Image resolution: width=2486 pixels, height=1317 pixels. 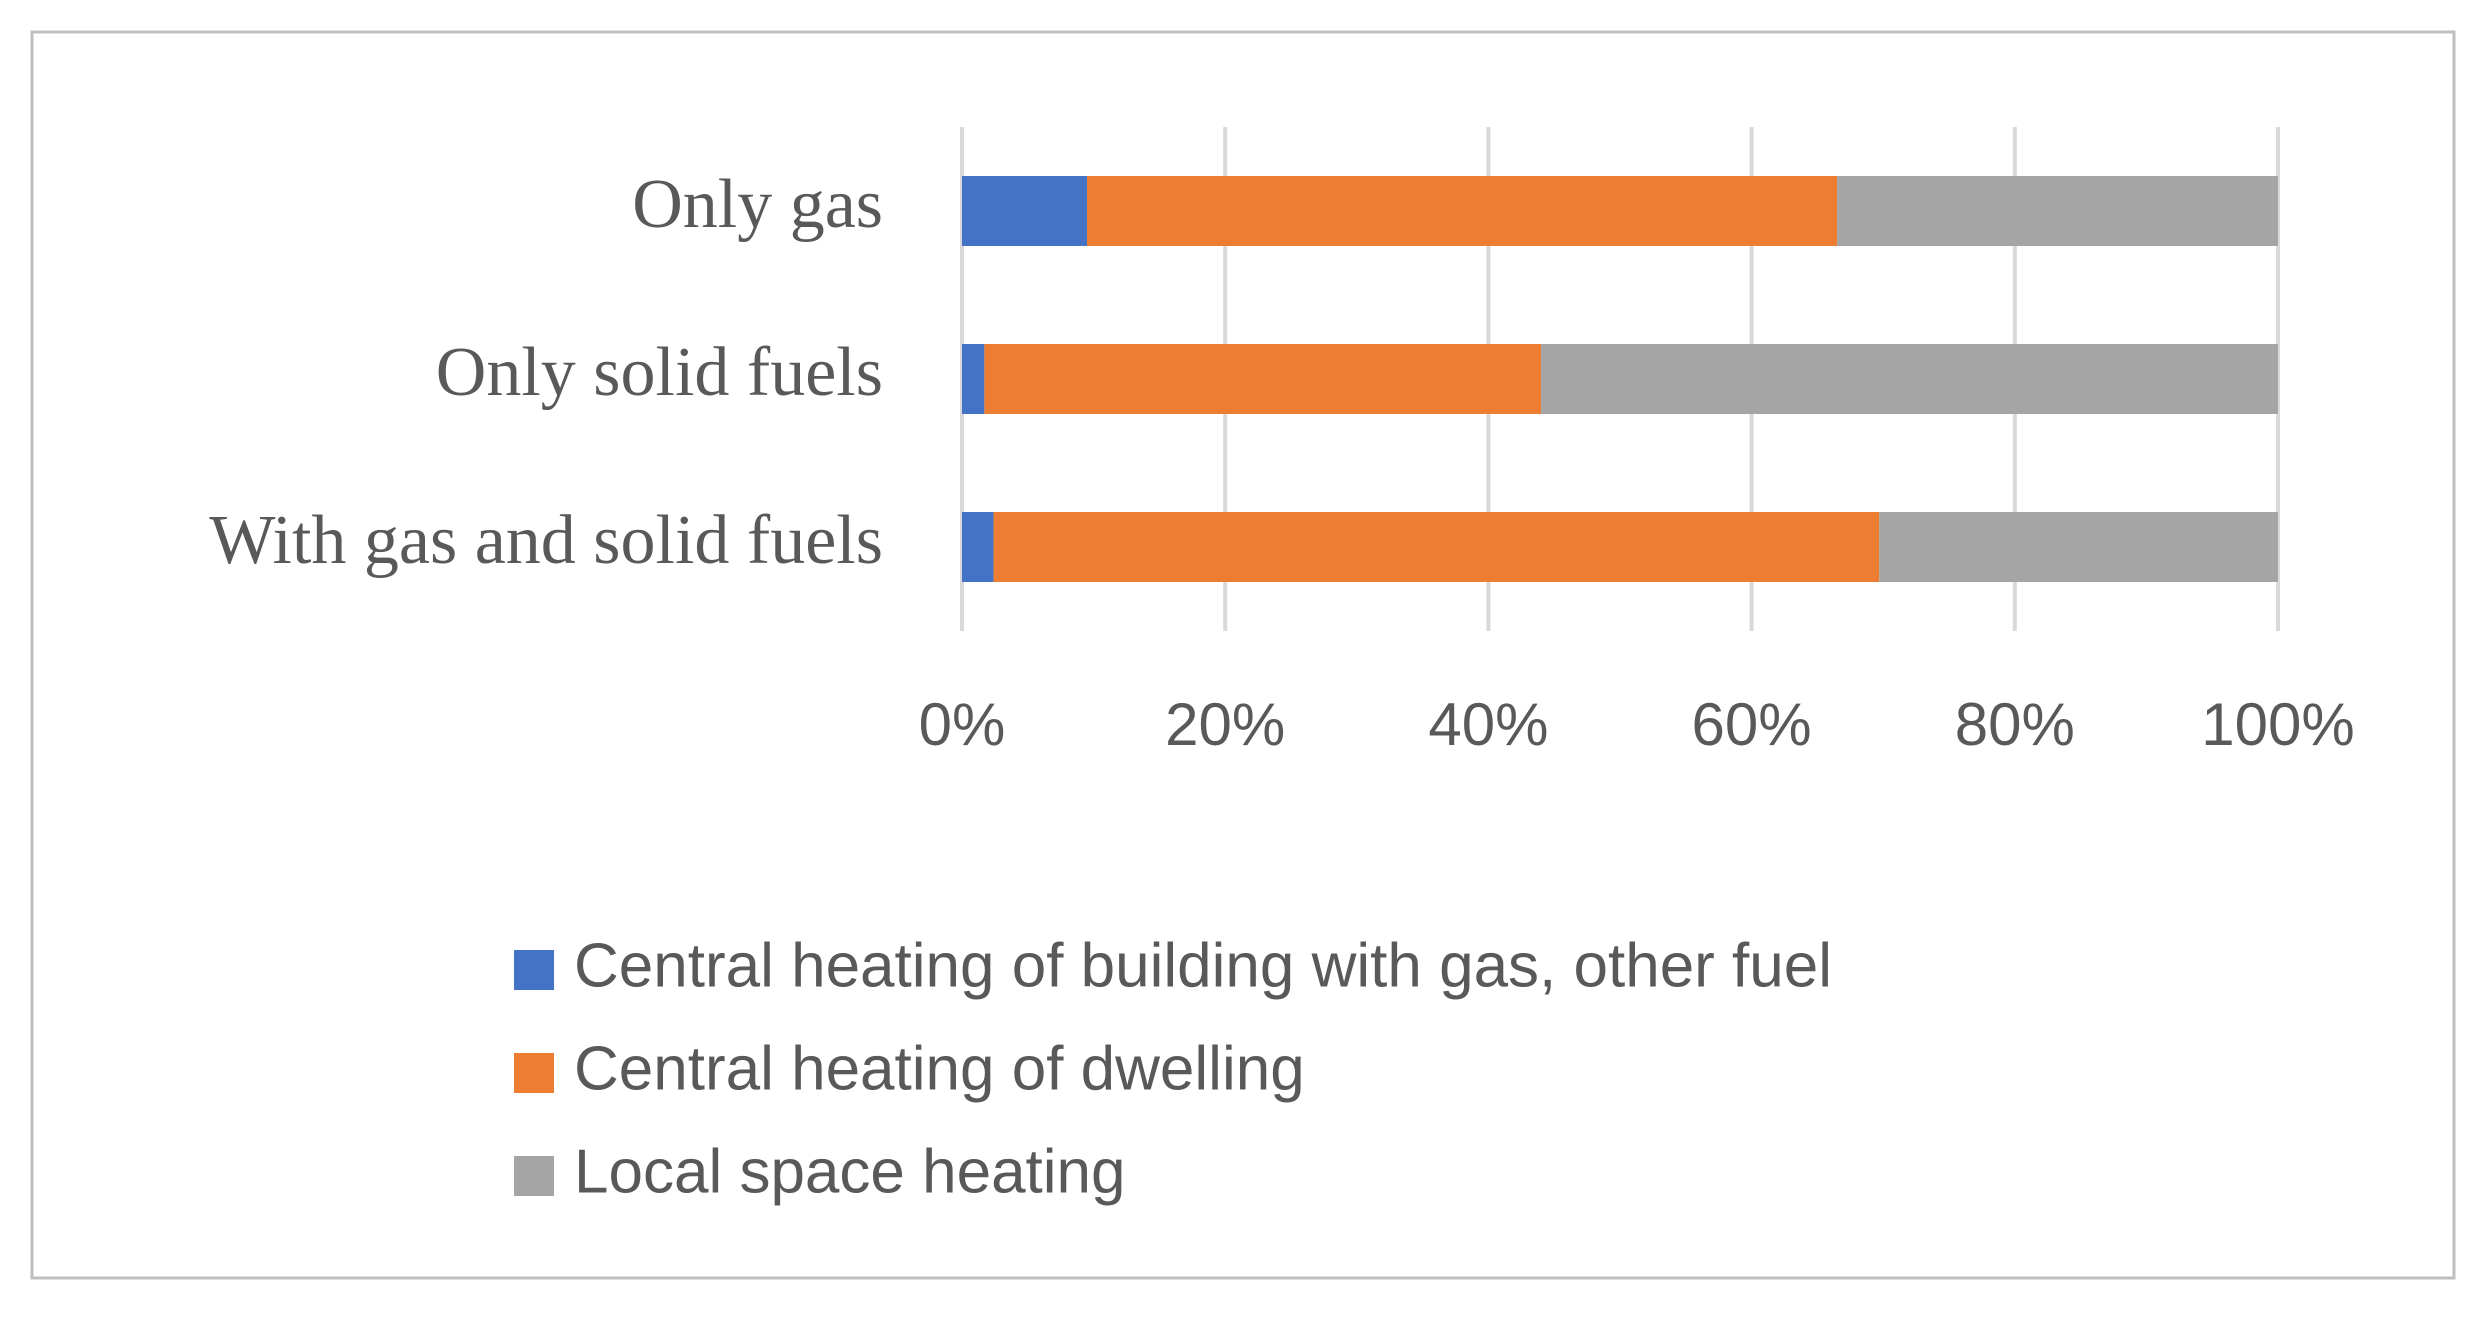 I want to click on category-label: With gas and solid fuels, so click(x=546, y=540).